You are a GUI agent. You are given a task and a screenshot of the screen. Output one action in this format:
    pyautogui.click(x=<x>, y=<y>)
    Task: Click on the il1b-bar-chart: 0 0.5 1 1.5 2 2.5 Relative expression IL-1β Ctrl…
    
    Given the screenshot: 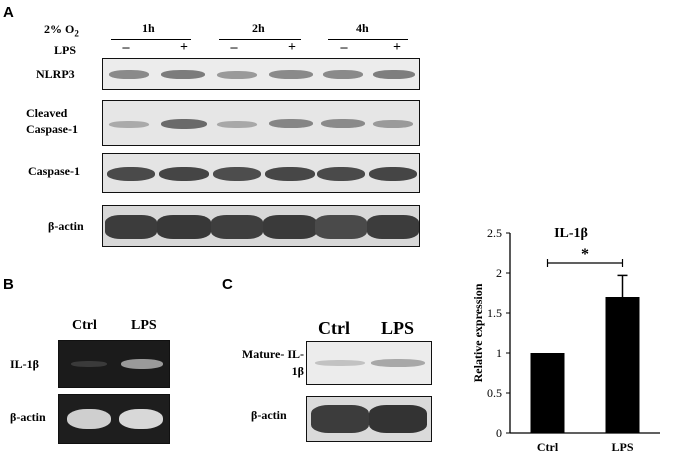 What is the action you would take?
    pyautogui.click(x=565, y=340)
    